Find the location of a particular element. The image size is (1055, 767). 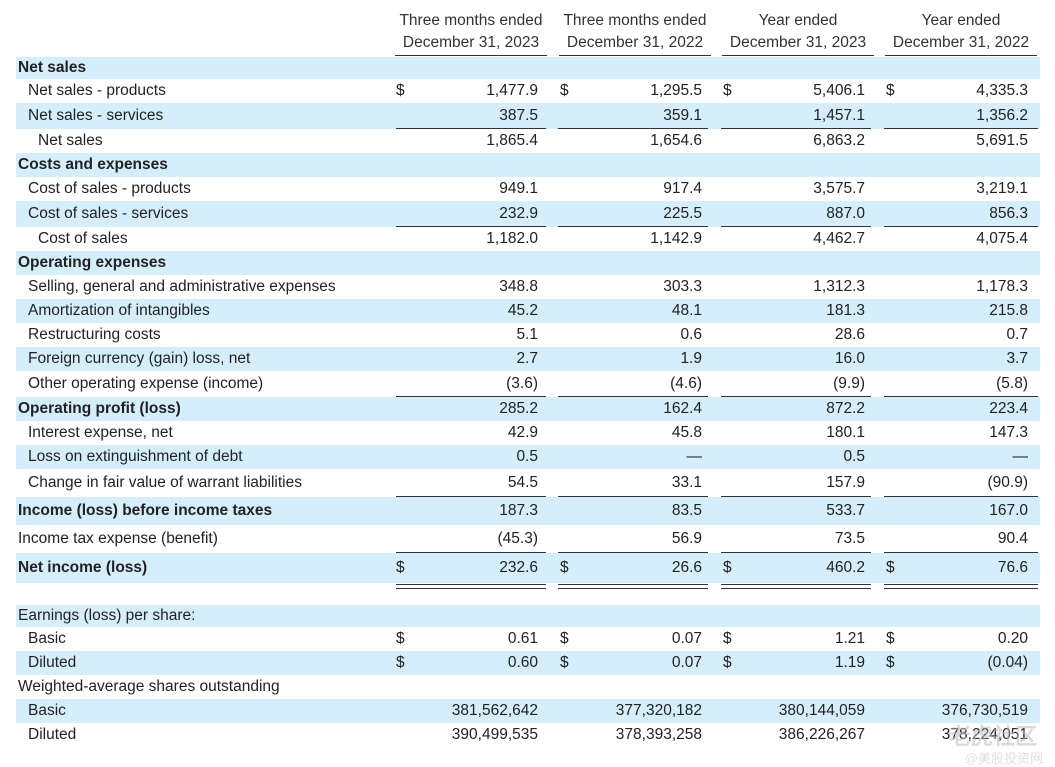

table-row: Interest expense, net 42.9 45.8 180.1 147.3 is located at coordinates (528, 433).